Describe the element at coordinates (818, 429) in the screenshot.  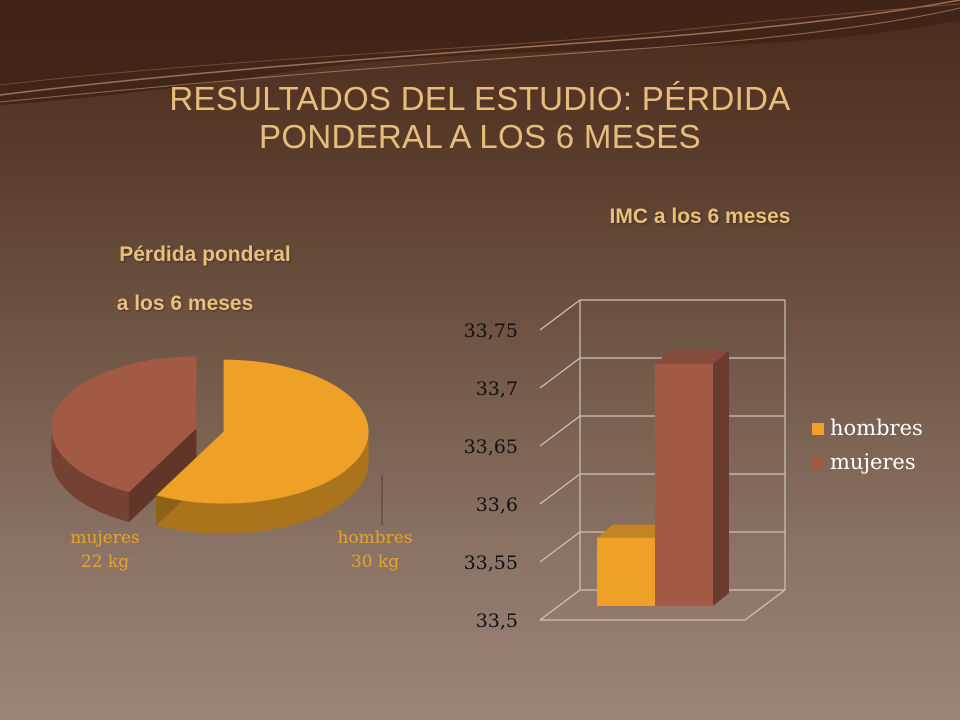
I see `legend-swatch-hombres` at that location.